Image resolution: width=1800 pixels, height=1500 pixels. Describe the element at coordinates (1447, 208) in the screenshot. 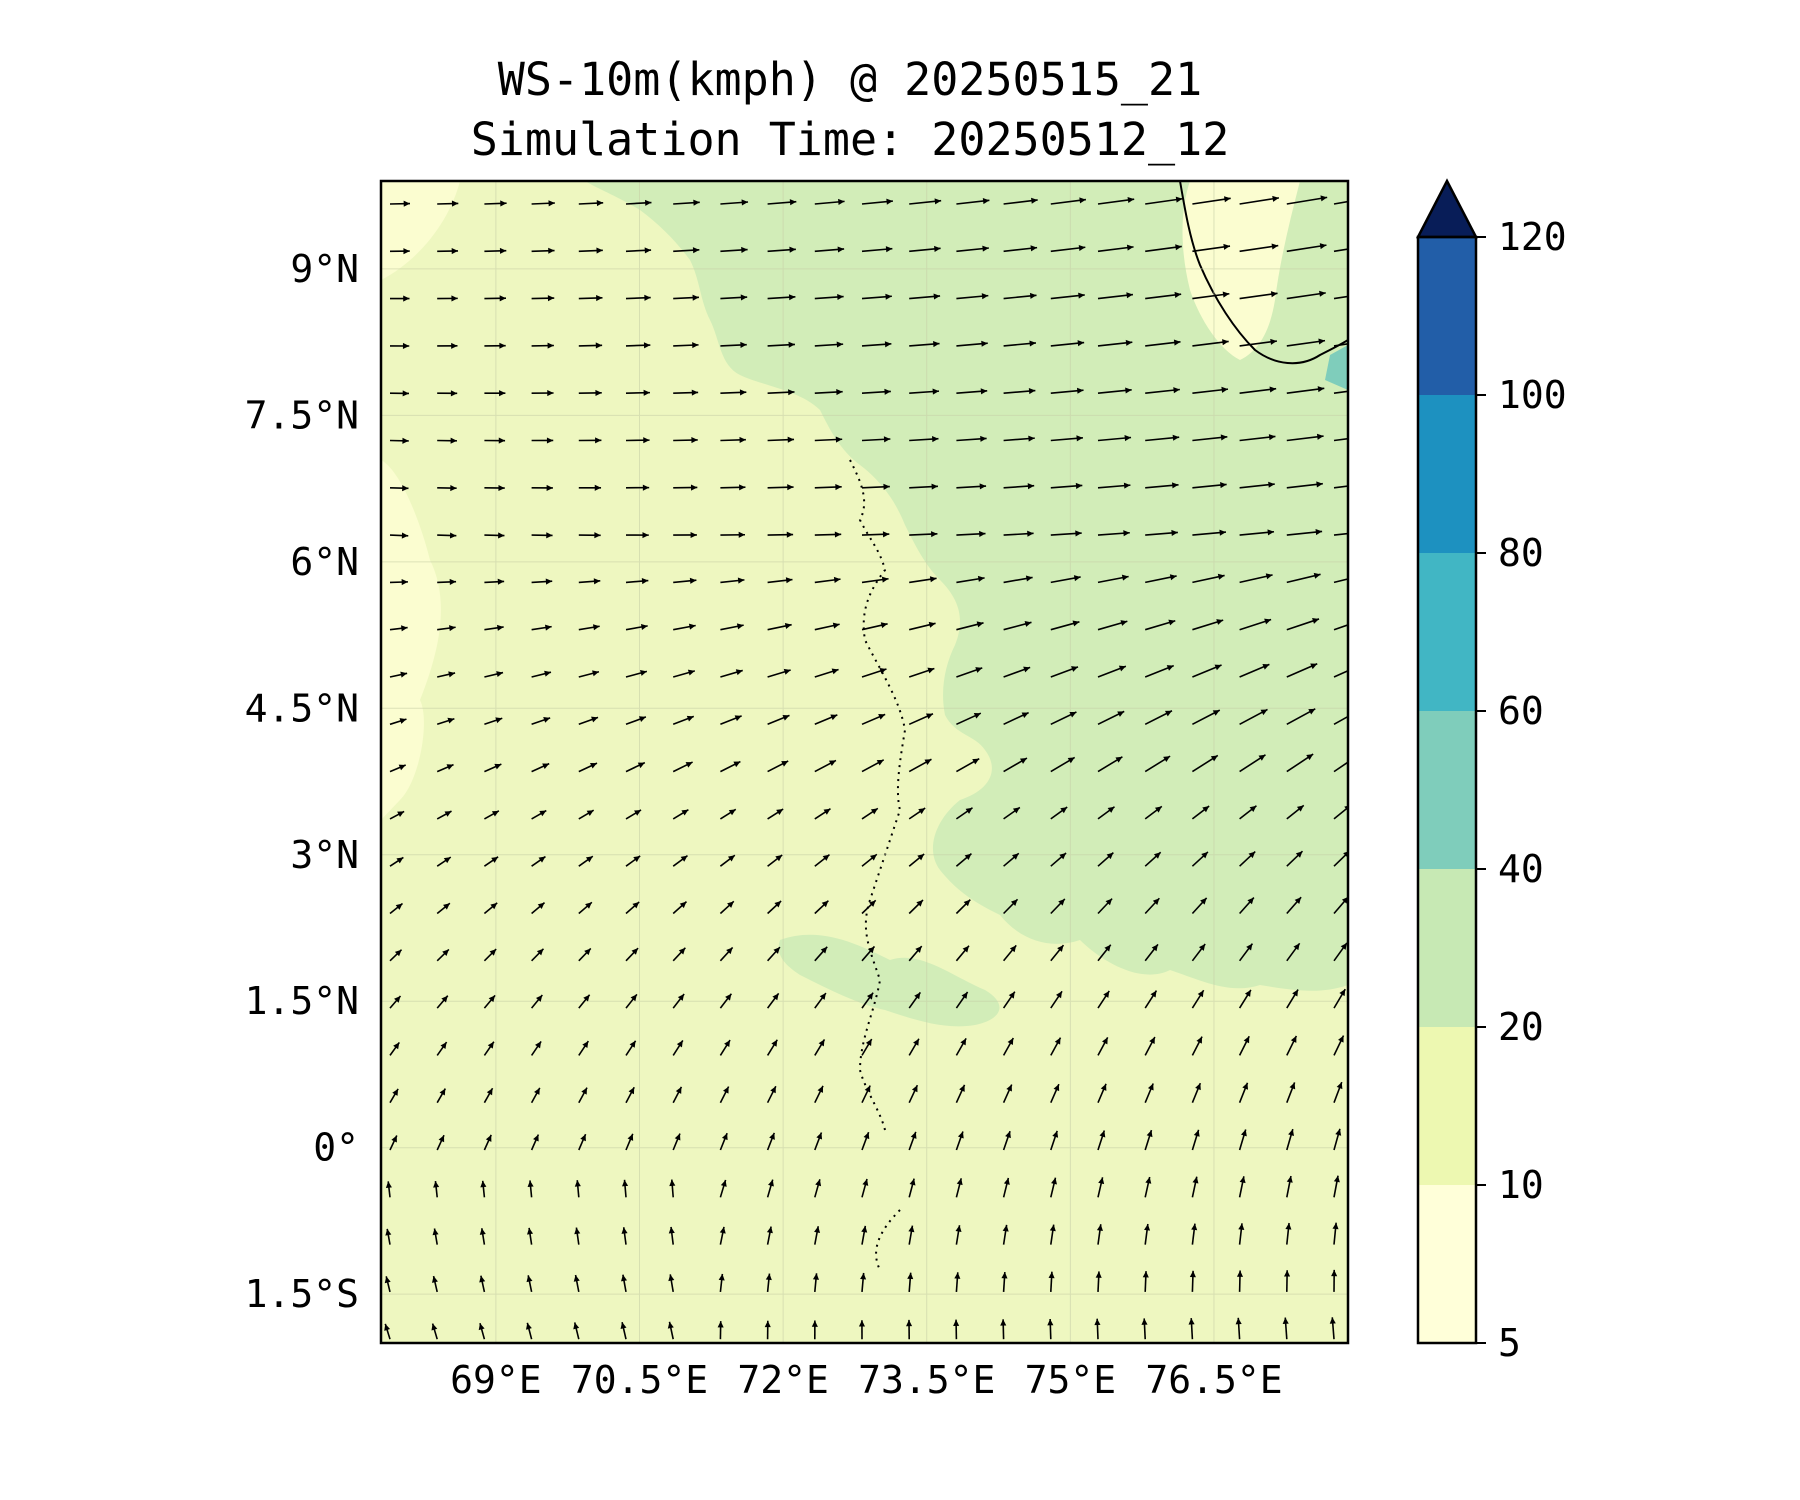

I see `colorbar-extend-arrow` at that location.